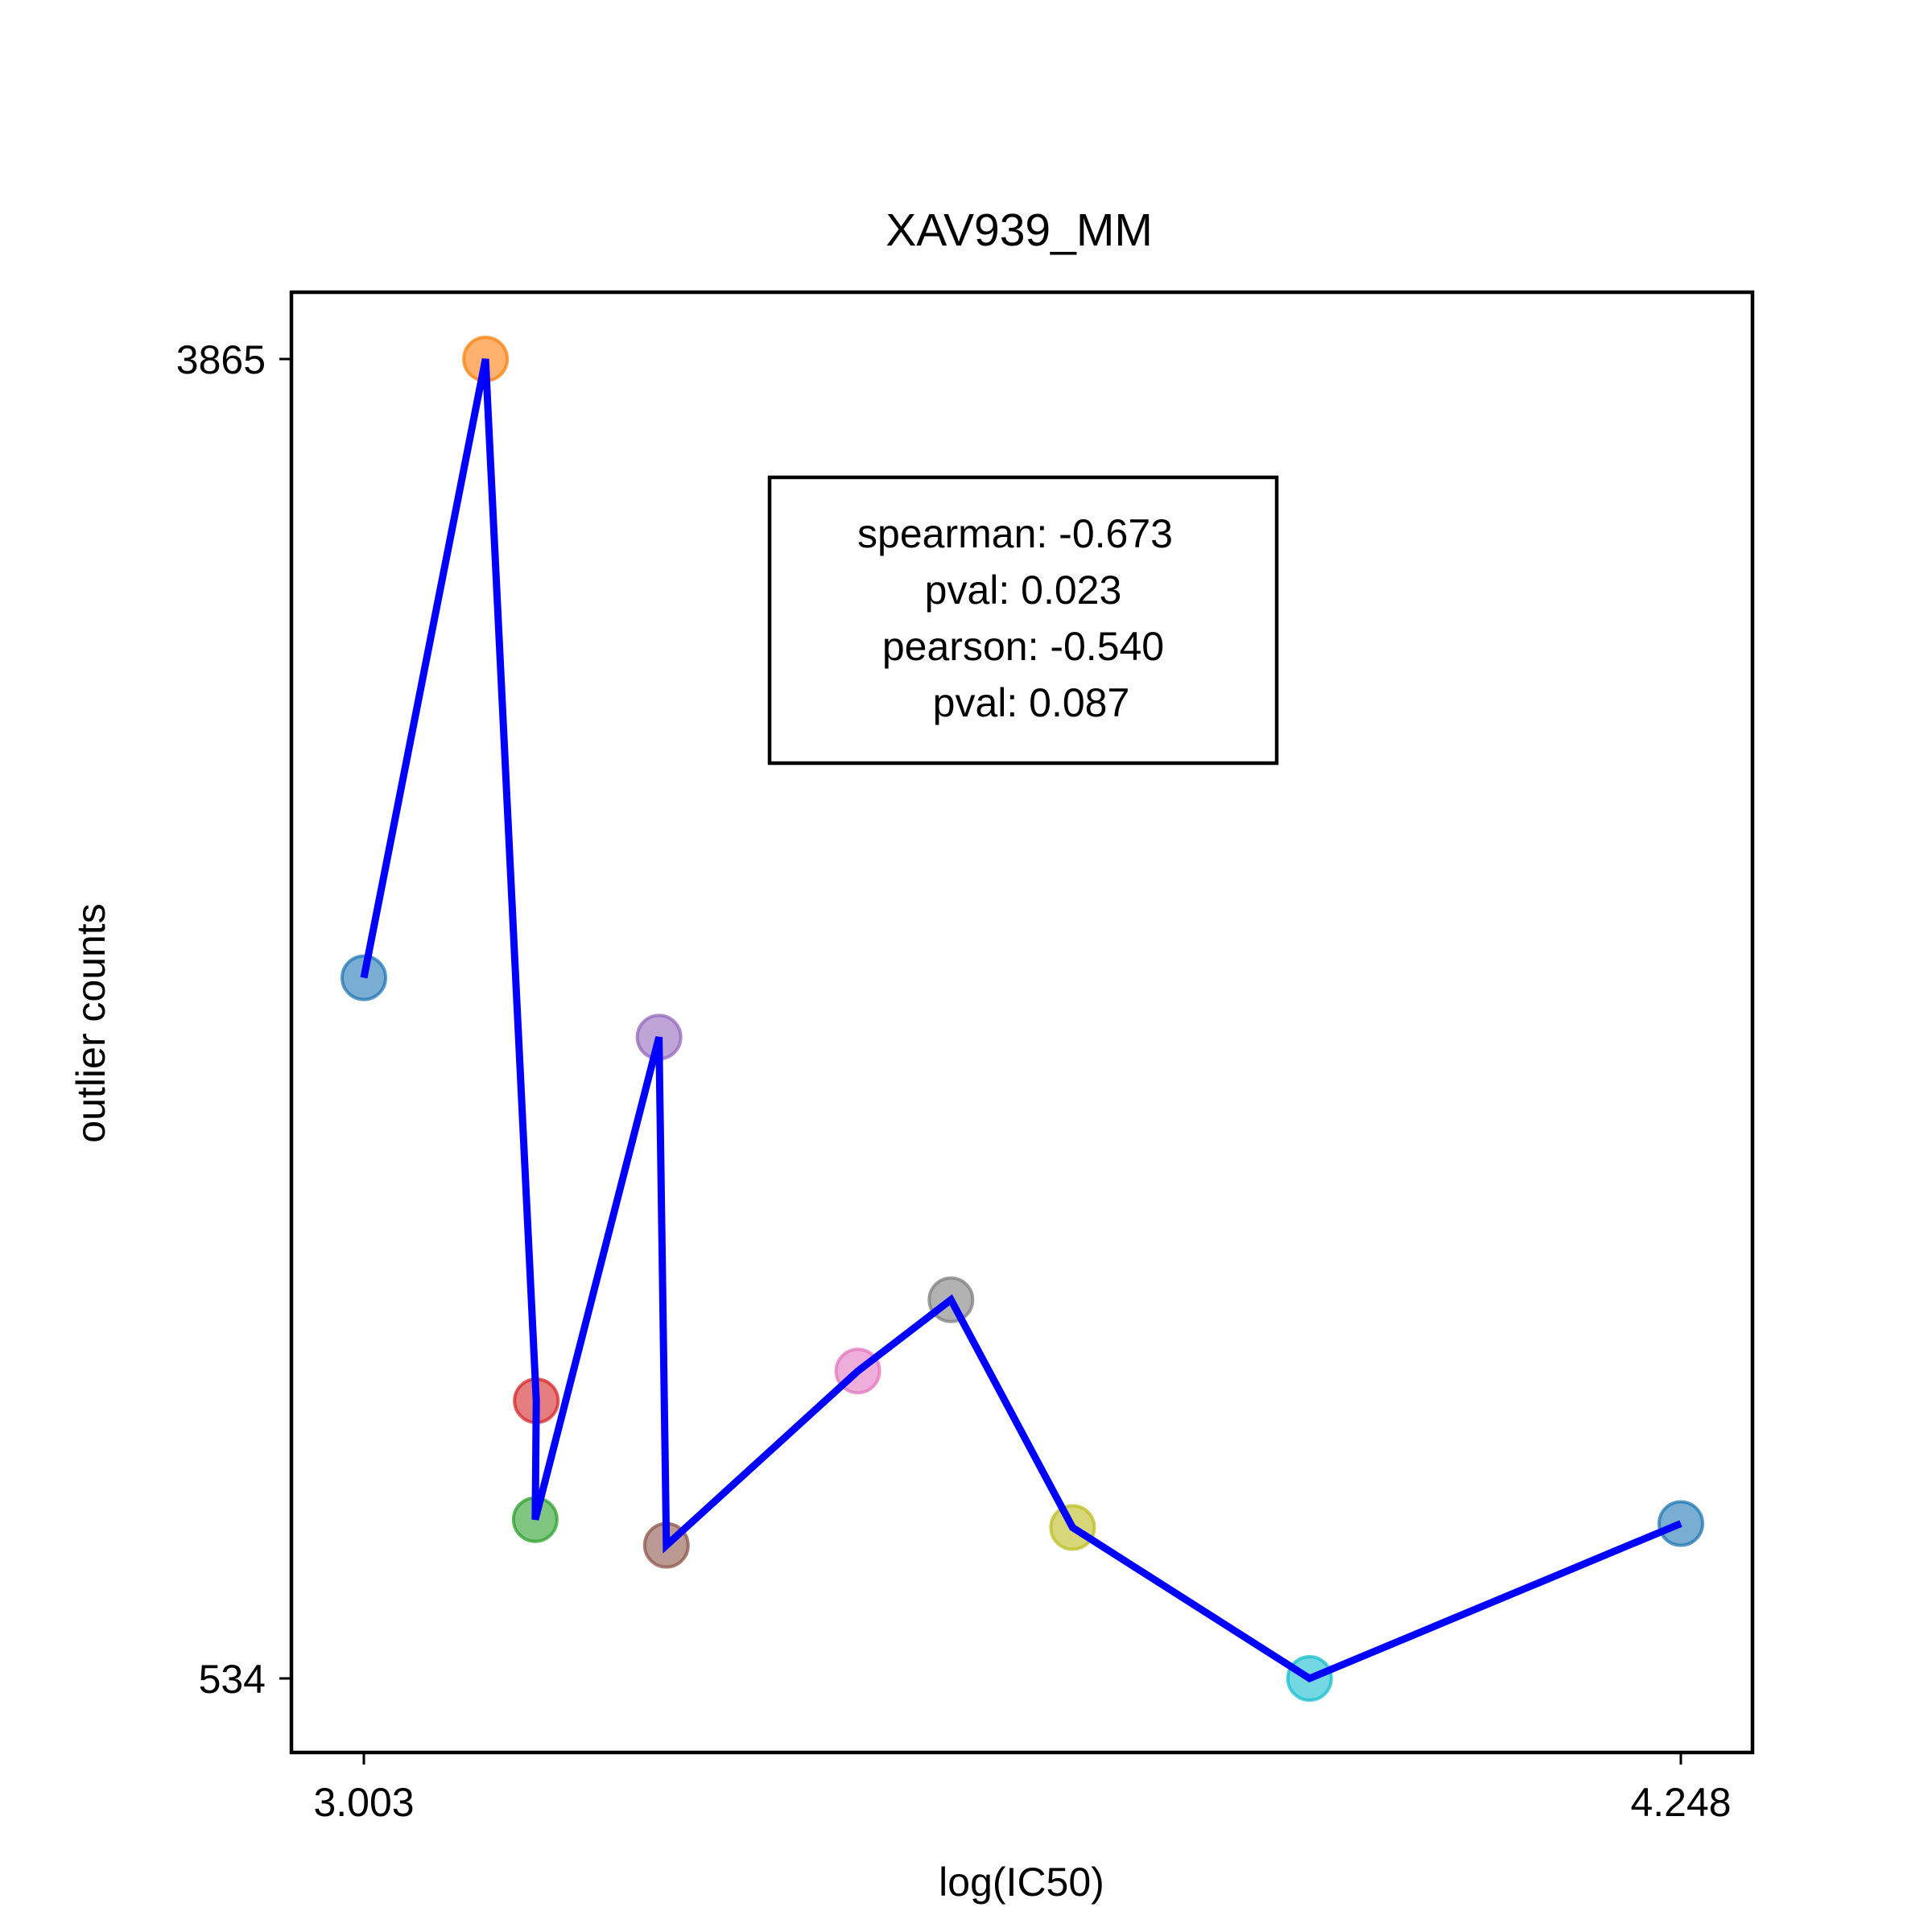 This screenshot has height=1932, width=1932. Describe the element at coordinates (1021, 1882) in the screenshot. I see `x-axis-label: log(IC50)` at that location.